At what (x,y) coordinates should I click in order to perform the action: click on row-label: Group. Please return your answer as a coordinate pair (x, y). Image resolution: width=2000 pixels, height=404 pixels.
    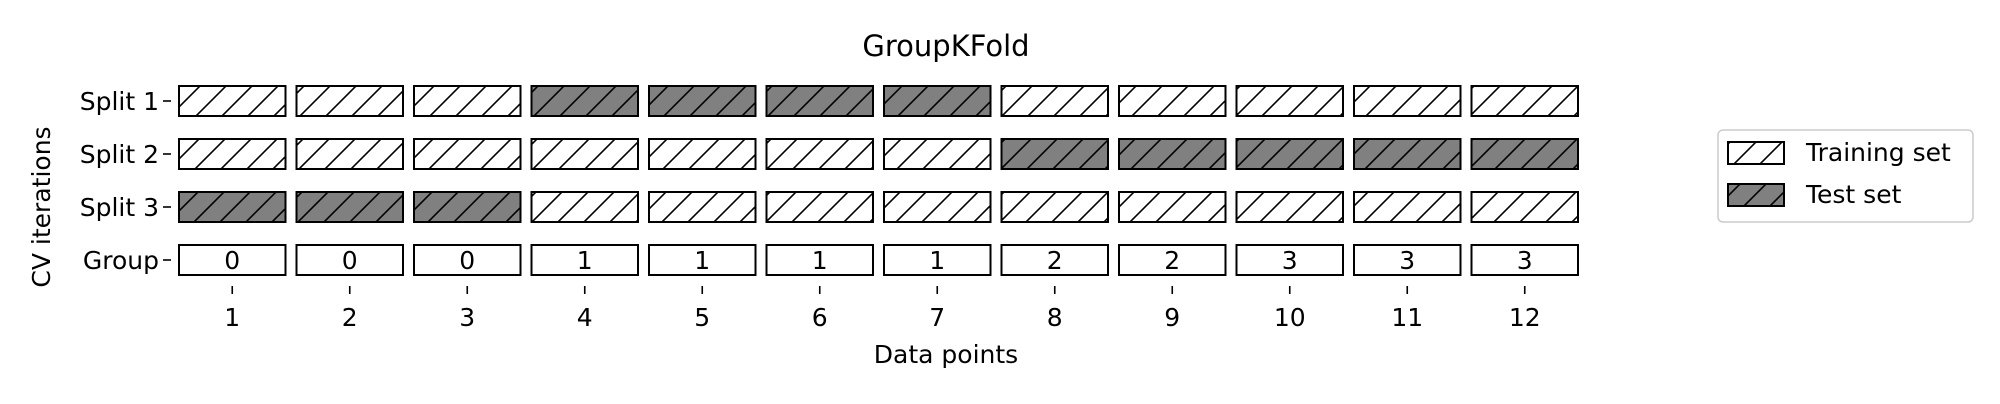
    Looking at the image, I should click on (121, 260).